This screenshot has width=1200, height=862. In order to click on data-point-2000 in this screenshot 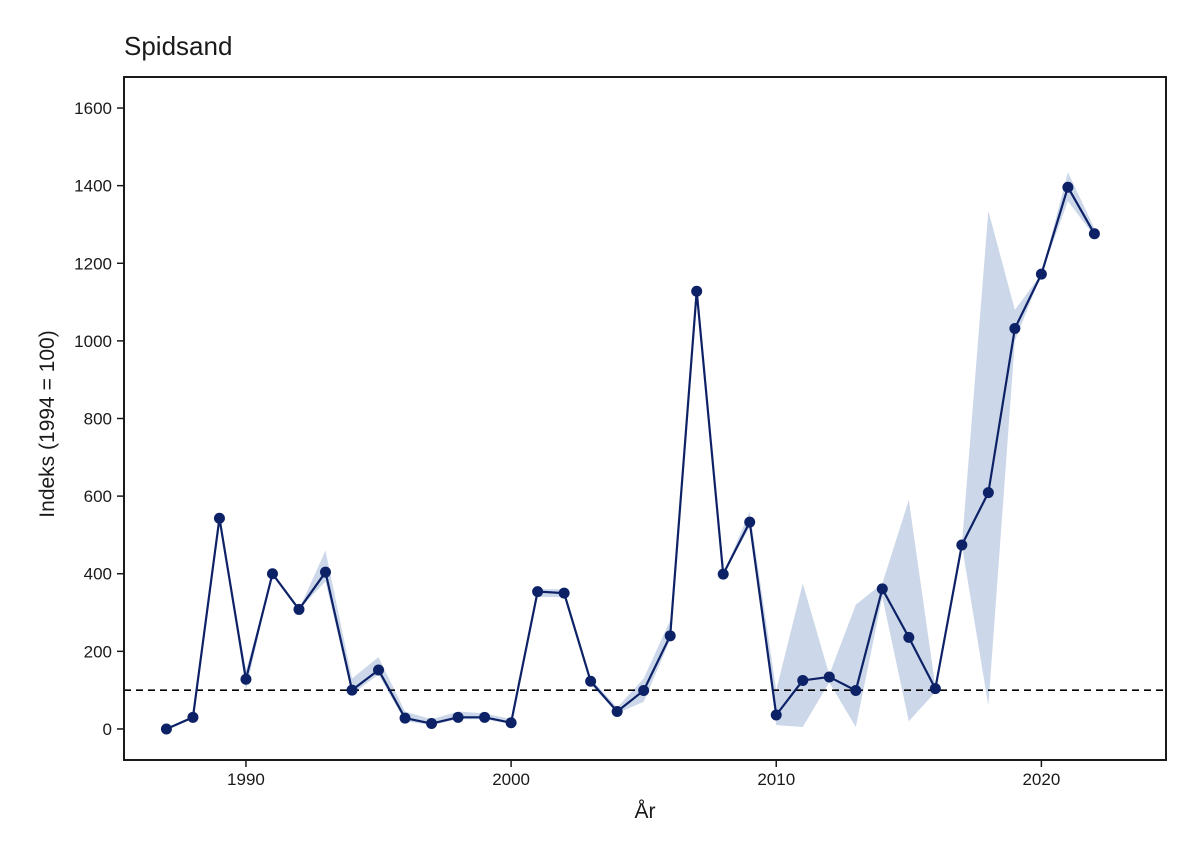, I will do `click(511, 723)`.